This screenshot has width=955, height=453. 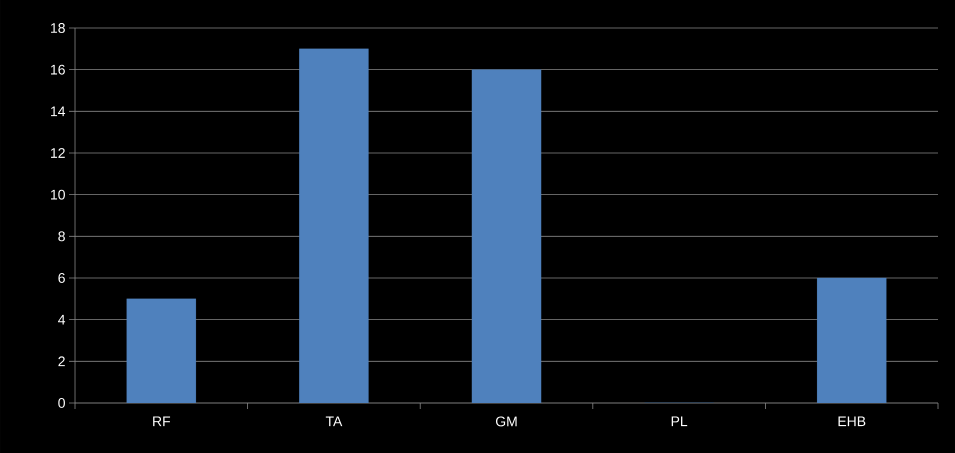 I want to click on x-tick-label: RF, so click(x=161, y=421).